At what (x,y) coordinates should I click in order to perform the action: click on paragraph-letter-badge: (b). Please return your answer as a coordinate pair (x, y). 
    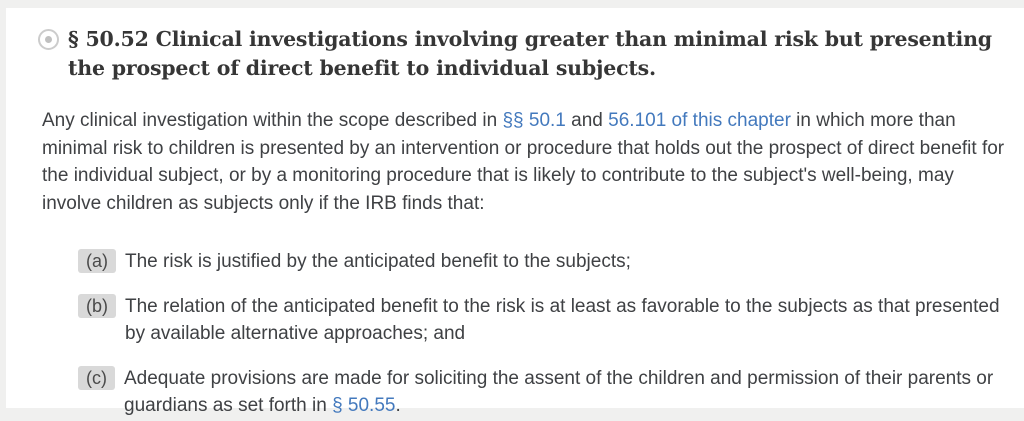
    Looking at the image, I should click on (97, 305).